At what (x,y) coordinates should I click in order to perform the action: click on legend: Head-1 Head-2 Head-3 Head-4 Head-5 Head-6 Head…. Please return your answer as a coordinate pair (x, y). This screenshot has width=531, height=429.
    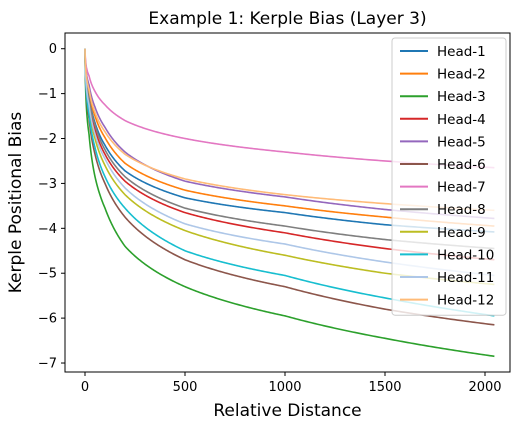
    Looking at the image, I should click on (449, 176).